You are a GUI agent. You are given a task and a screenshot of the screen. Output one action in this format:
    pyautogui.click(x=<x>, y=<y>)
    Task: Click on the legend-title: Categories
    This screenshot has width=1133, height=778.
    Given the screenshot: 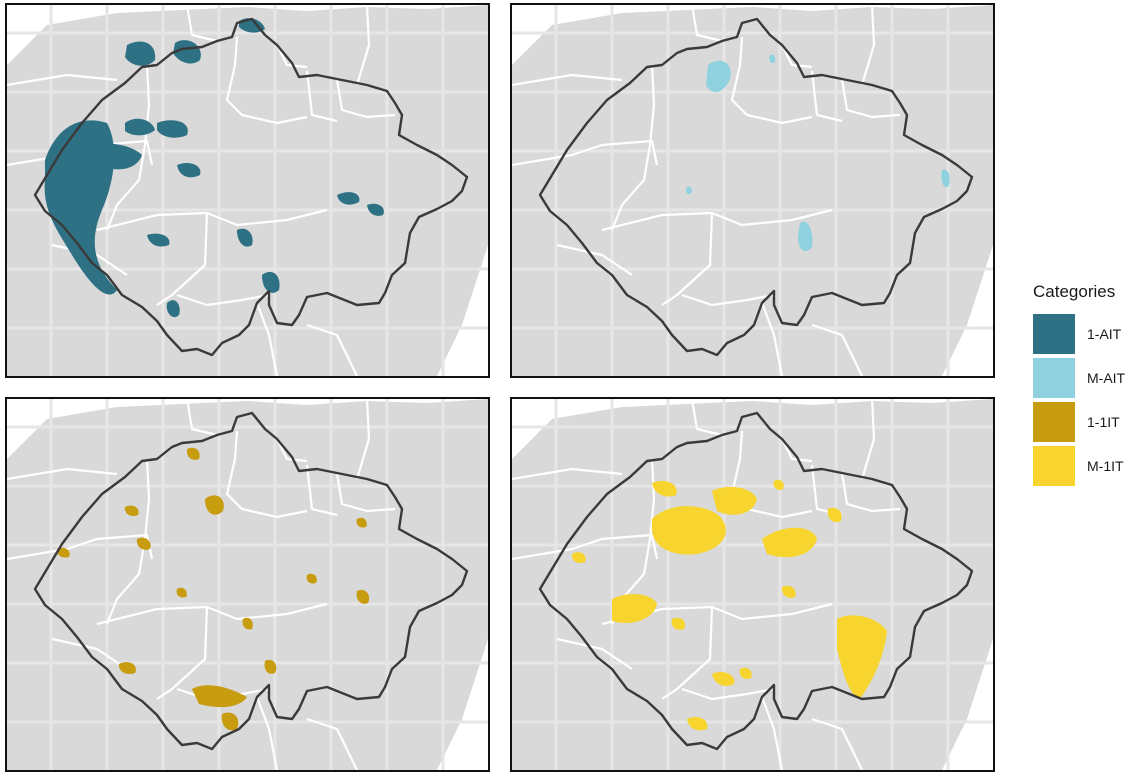 What is the action you would take?
    pyautogui.click(x=1074, y=291)
    